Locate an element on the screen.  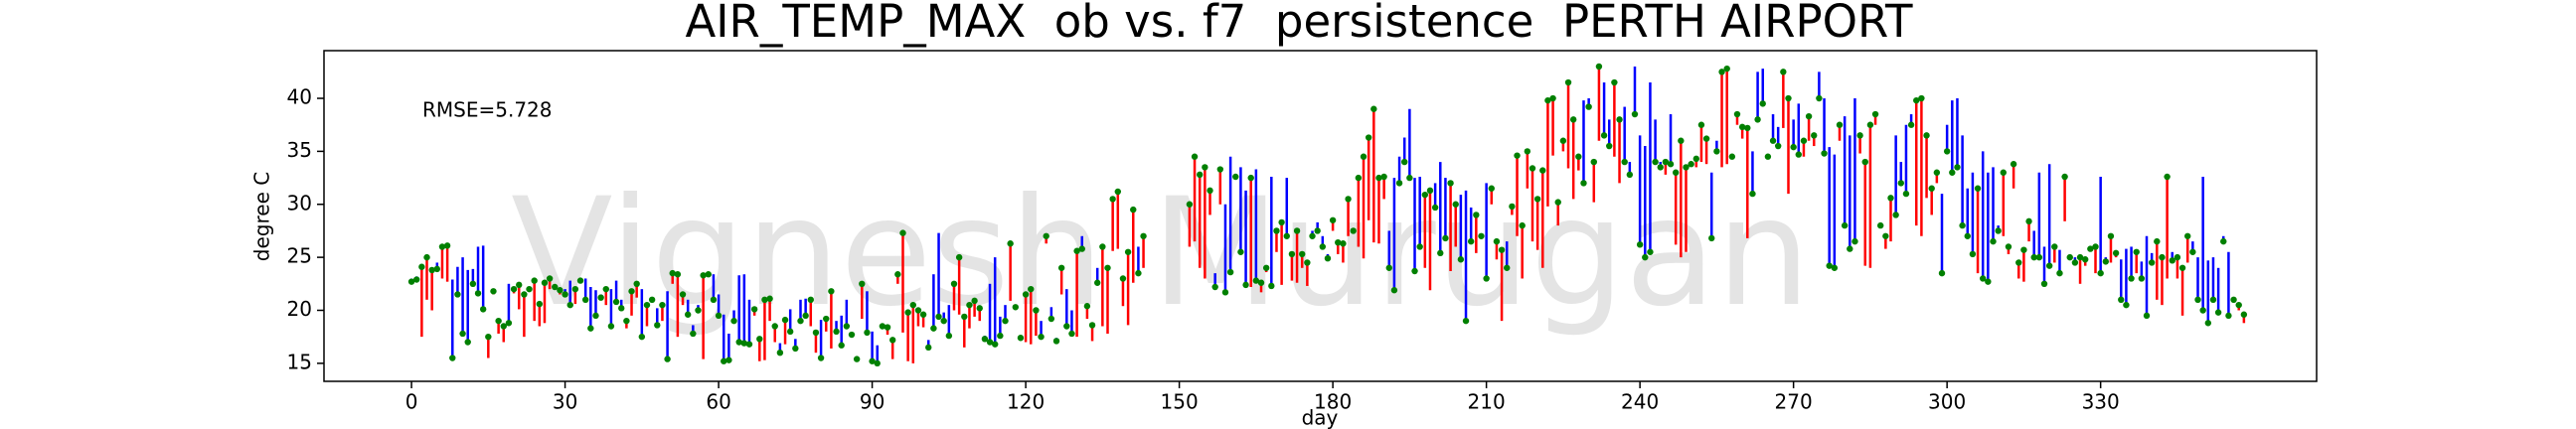
x-tick-label: 150 is located at coordinates (1180, 402).